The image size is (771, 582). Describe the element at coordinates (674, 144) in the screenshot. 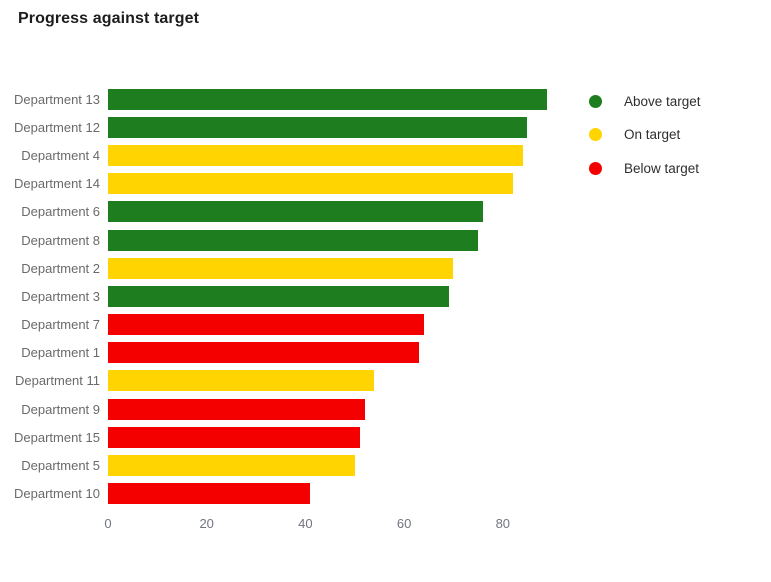

I see `legend: Above target On target Below target` at that location.